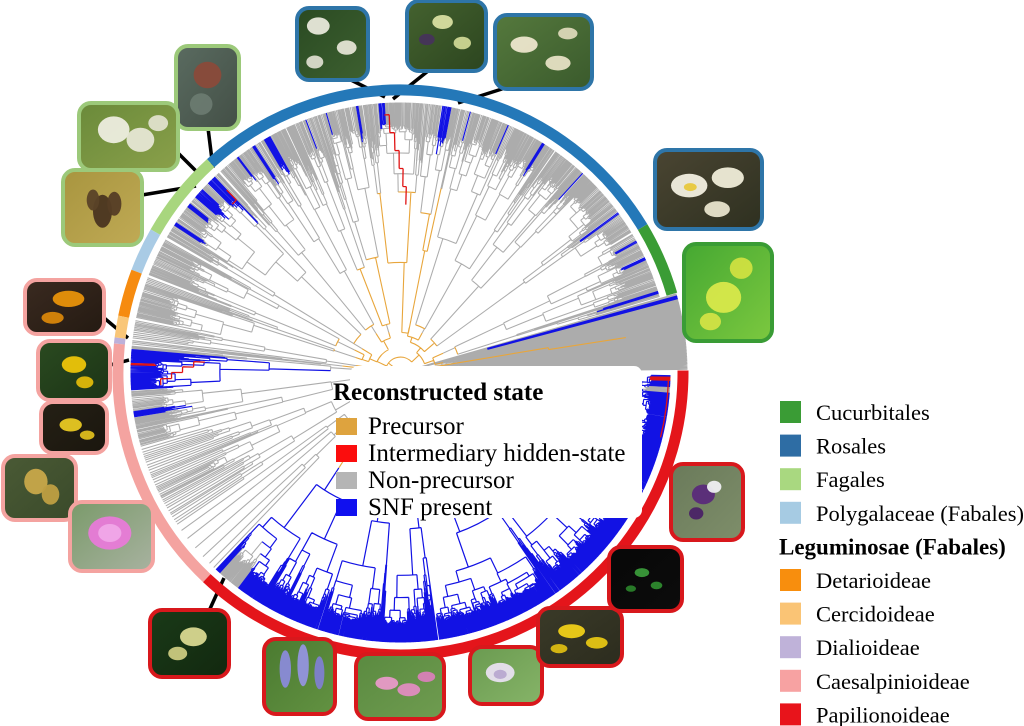  What do you see at coordinates (873, 412) in the screenshot?
I see `svg-text: Cucurbitales` at bounding box center [873, 412].